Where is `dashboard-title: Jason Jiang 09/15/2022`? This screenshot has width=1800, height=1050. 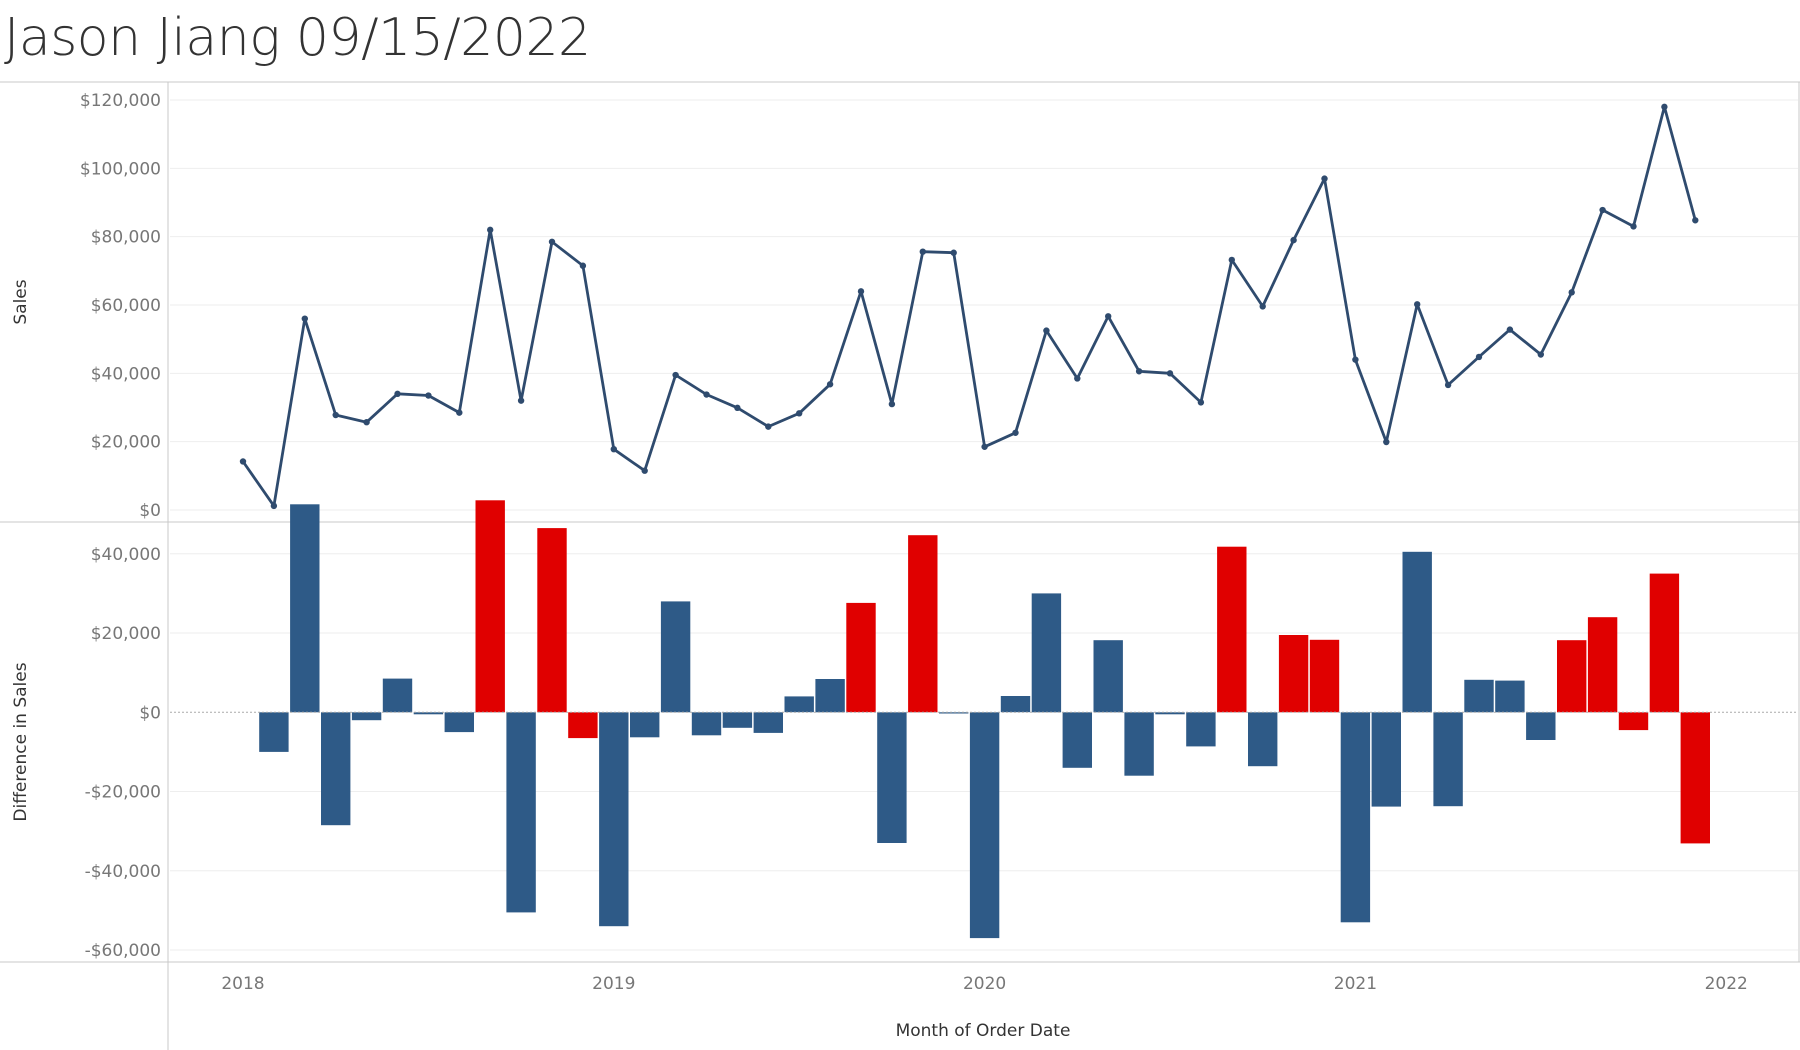 dashboard-title: Jason Jiang 09/15/2022 is located at coordinates (297, 38).